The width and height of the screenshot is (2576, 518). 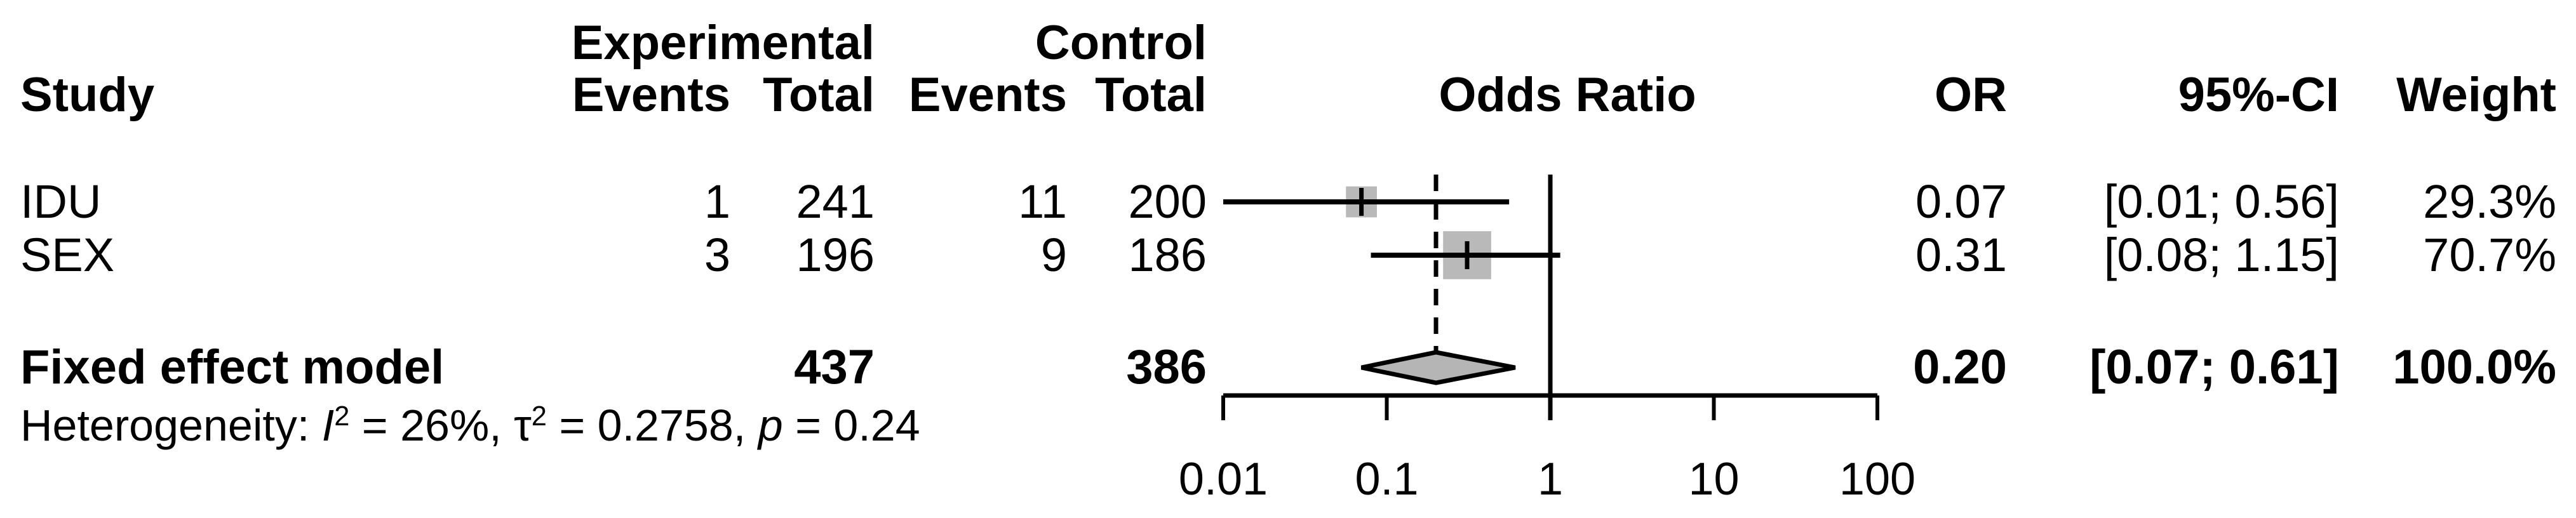 What do you see at coordinates (2214, 367) in the screenshot?
I see `summary-ci: [0.07; 0.61]` at bounding box center [2214, 367].